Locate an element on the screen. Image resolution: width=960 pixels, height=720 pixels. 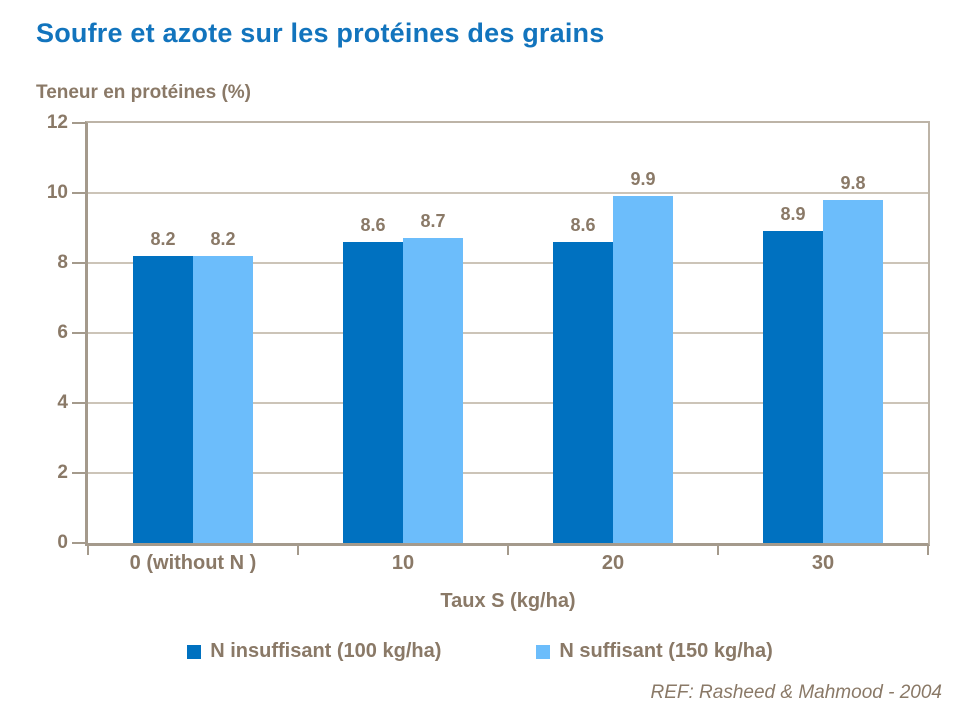
x-category-label: 0 (without N ) is located at coordinates (193, 563).